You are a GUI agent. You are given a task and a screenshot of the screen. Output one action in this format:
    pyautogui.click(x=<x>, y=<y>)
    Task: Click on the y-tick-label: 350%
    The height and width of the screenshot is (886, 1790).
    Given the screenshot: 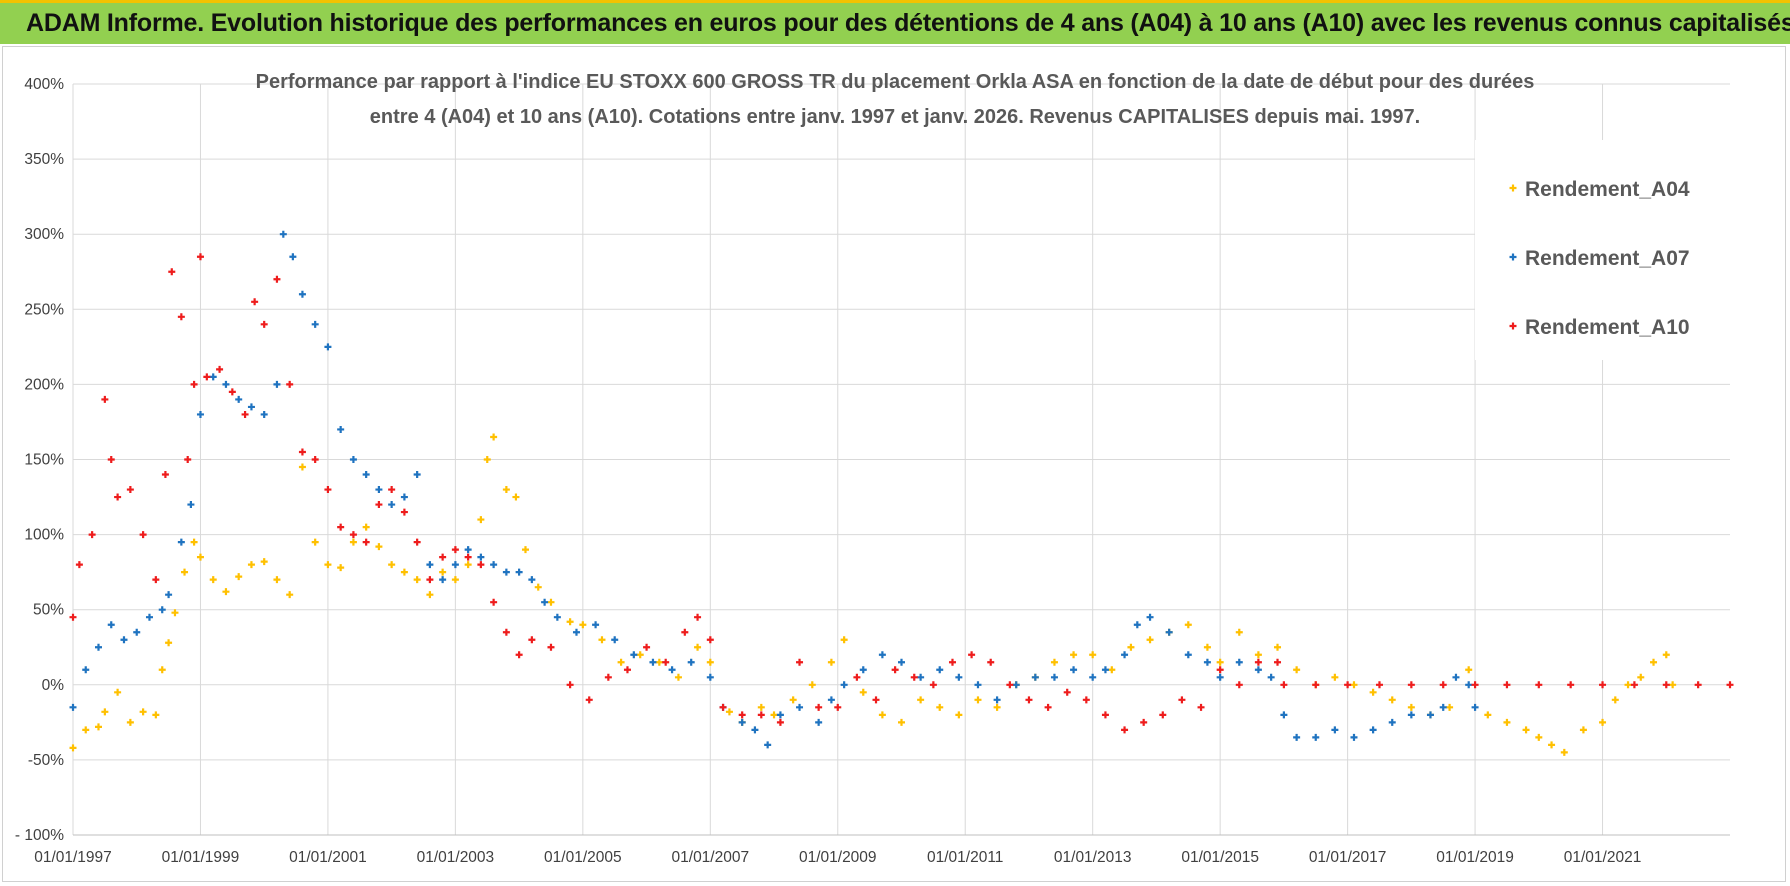 What is the action you would take?
    pyautogui.click(x=44, y=159)
    